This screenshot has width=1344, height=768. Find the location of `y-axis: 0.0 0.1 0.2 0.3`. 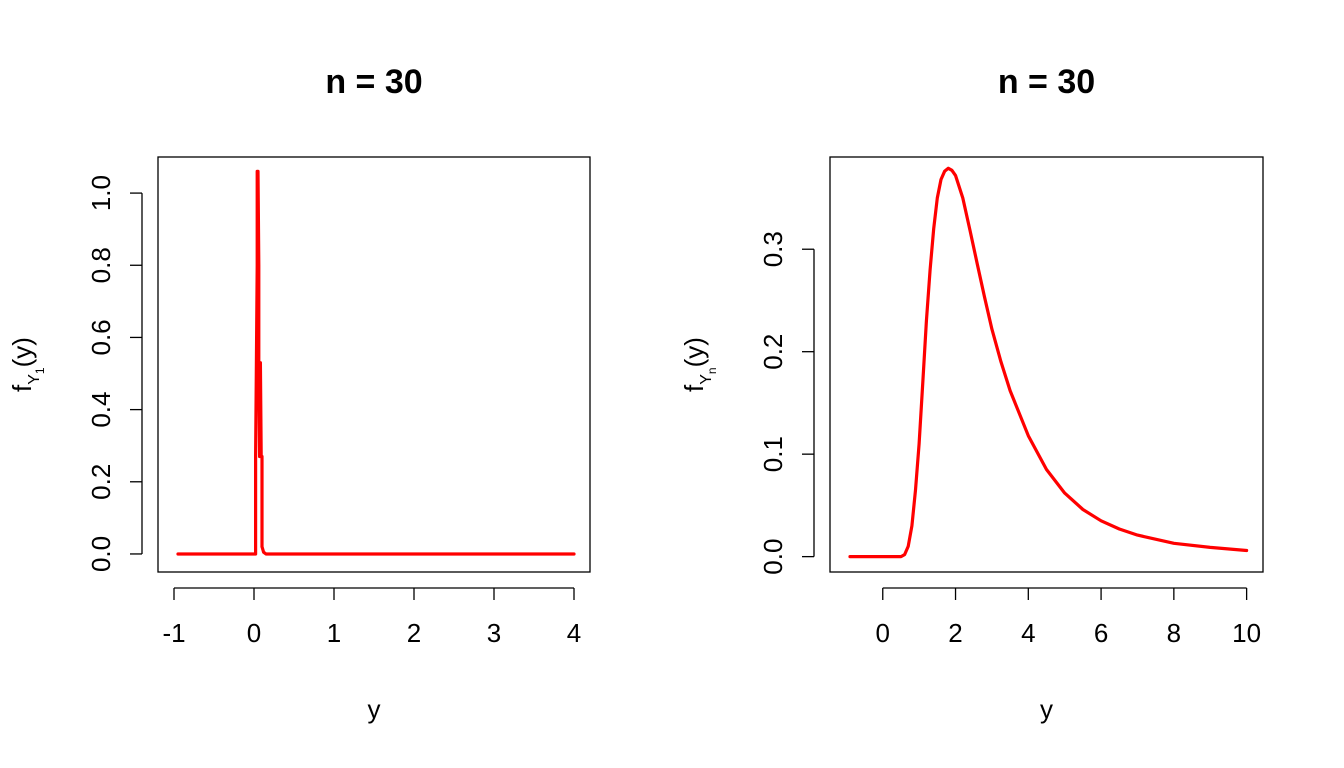

y-axis: 0.0 0.1 0.2 0.3 is located at coordinates (786, 403).